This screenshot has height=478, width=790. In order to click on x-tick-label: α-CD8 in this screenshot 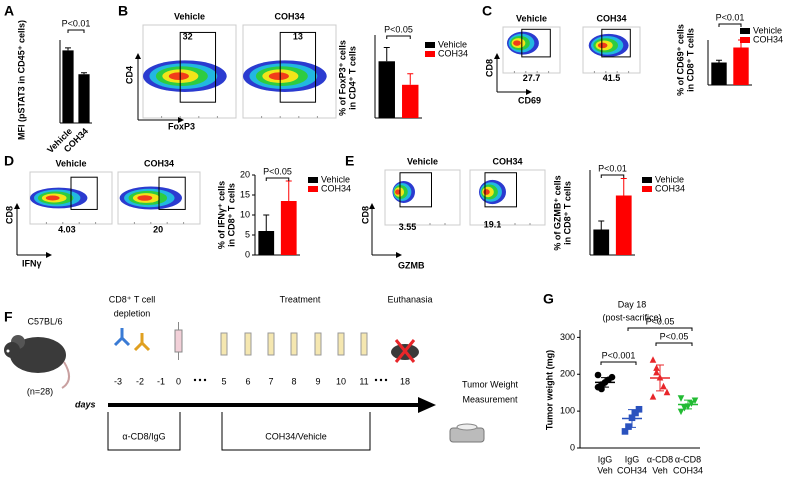, I will do `click(660, 459)`.